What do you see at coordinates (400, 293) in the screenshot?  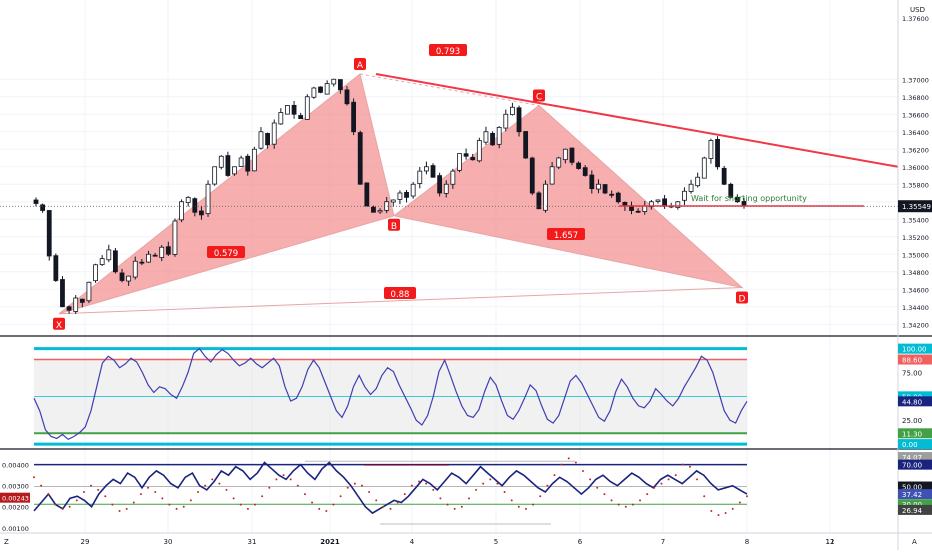 I see `ratio-label: 0.88` at bounding box center [400, 293].